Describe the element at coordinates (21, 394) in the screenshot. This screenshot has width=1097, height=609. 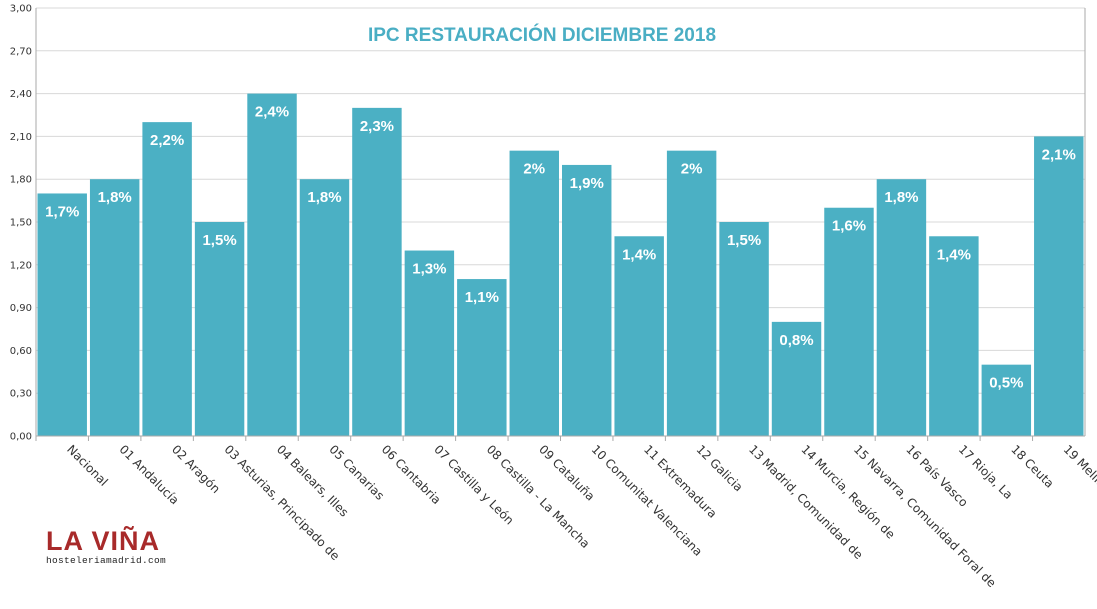
I see `y-tick-label: 0,30` at that location.